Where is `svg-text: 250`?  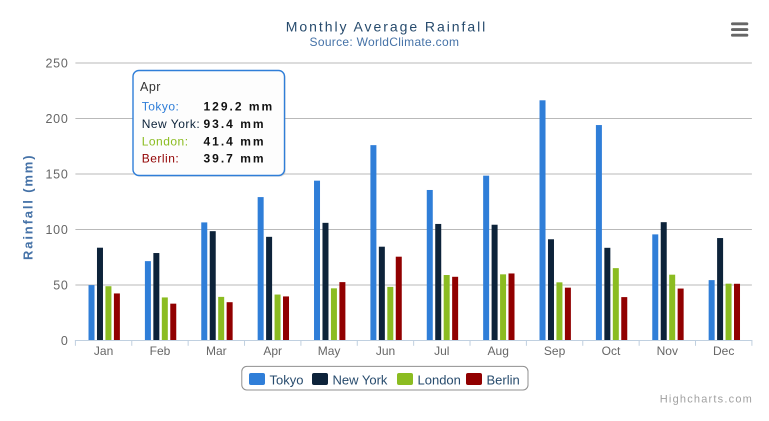 svg-text: 250 is located at coordinates (57, 64).